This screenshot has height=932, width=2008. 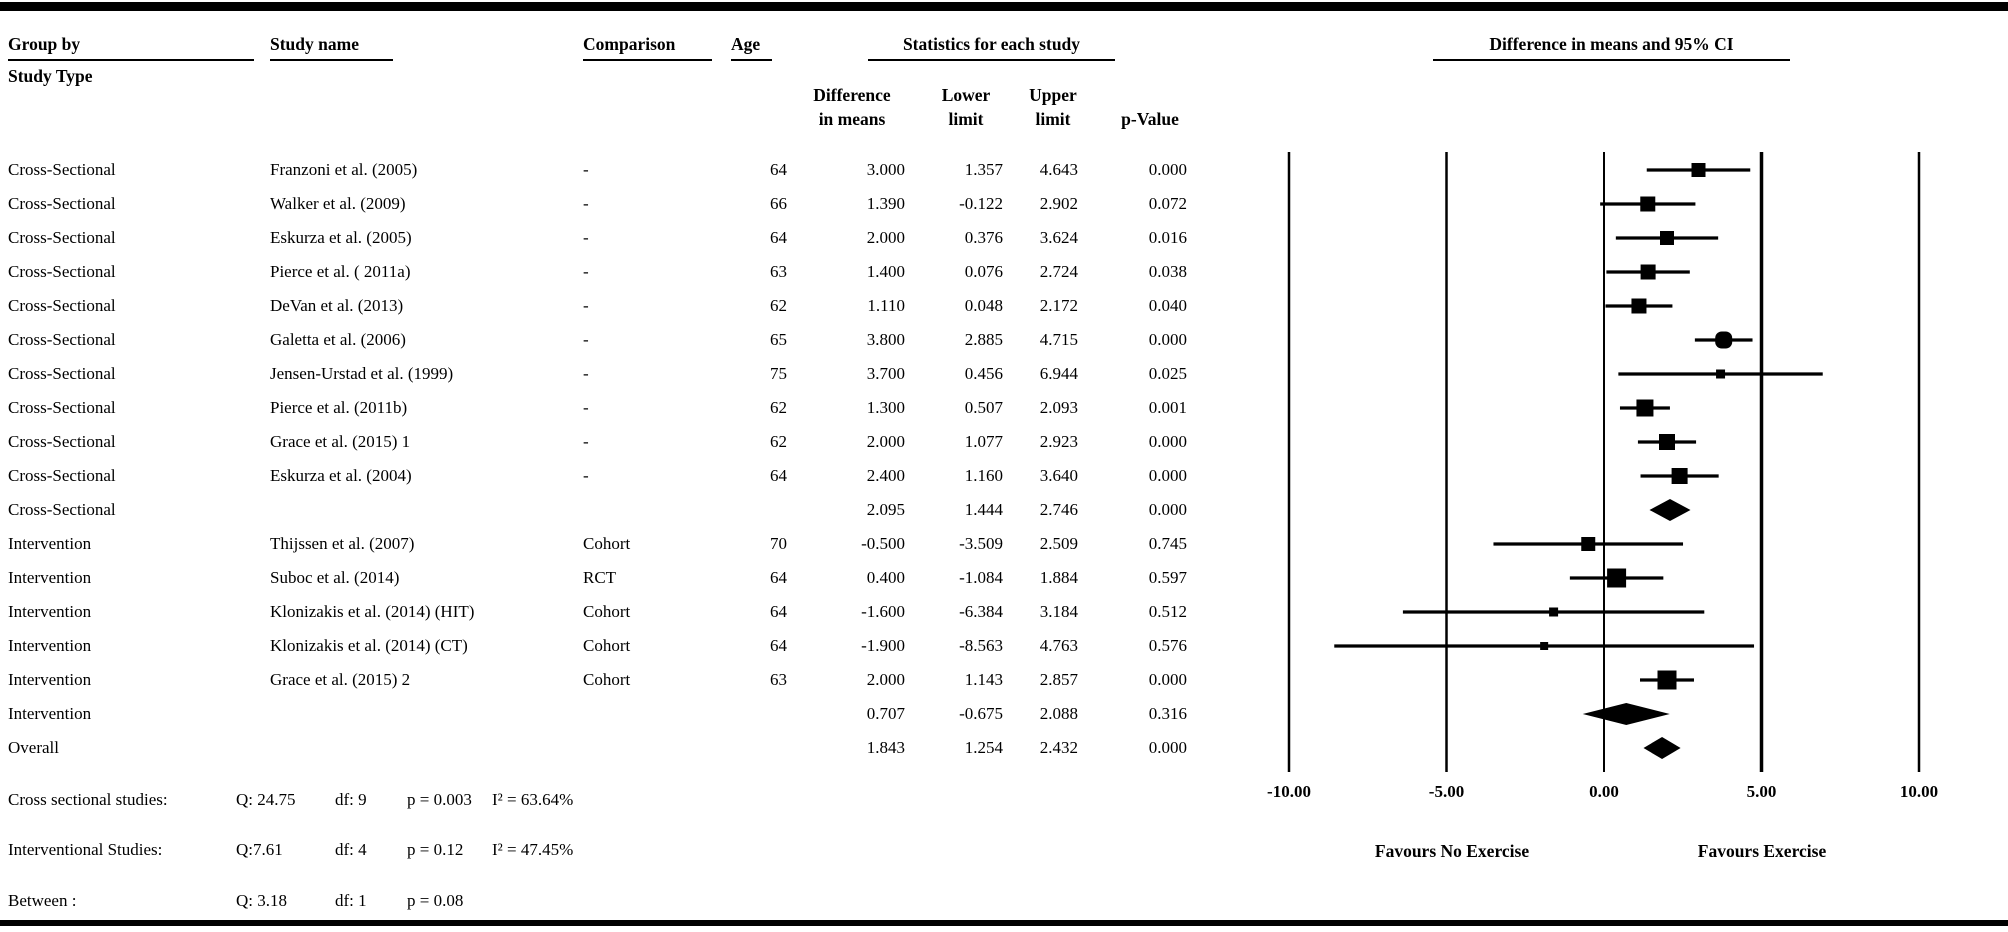 I want to click on cell-p-value: 0.512, so click(x=1167, y=611).